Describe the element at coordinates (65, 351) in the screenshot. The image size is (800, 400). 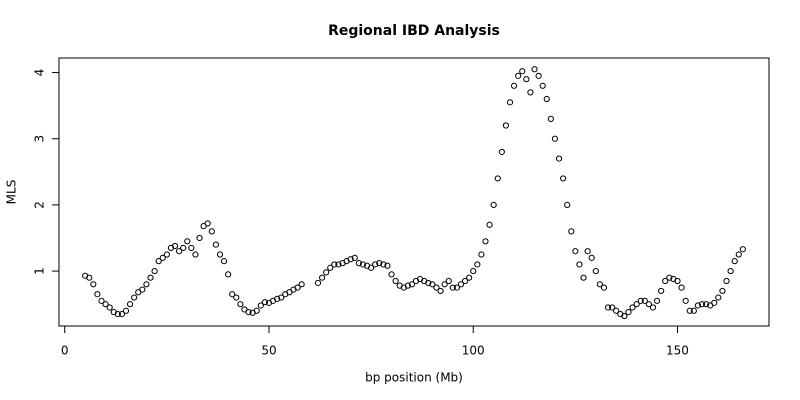
I see `x-tick-label: 0` at that location.